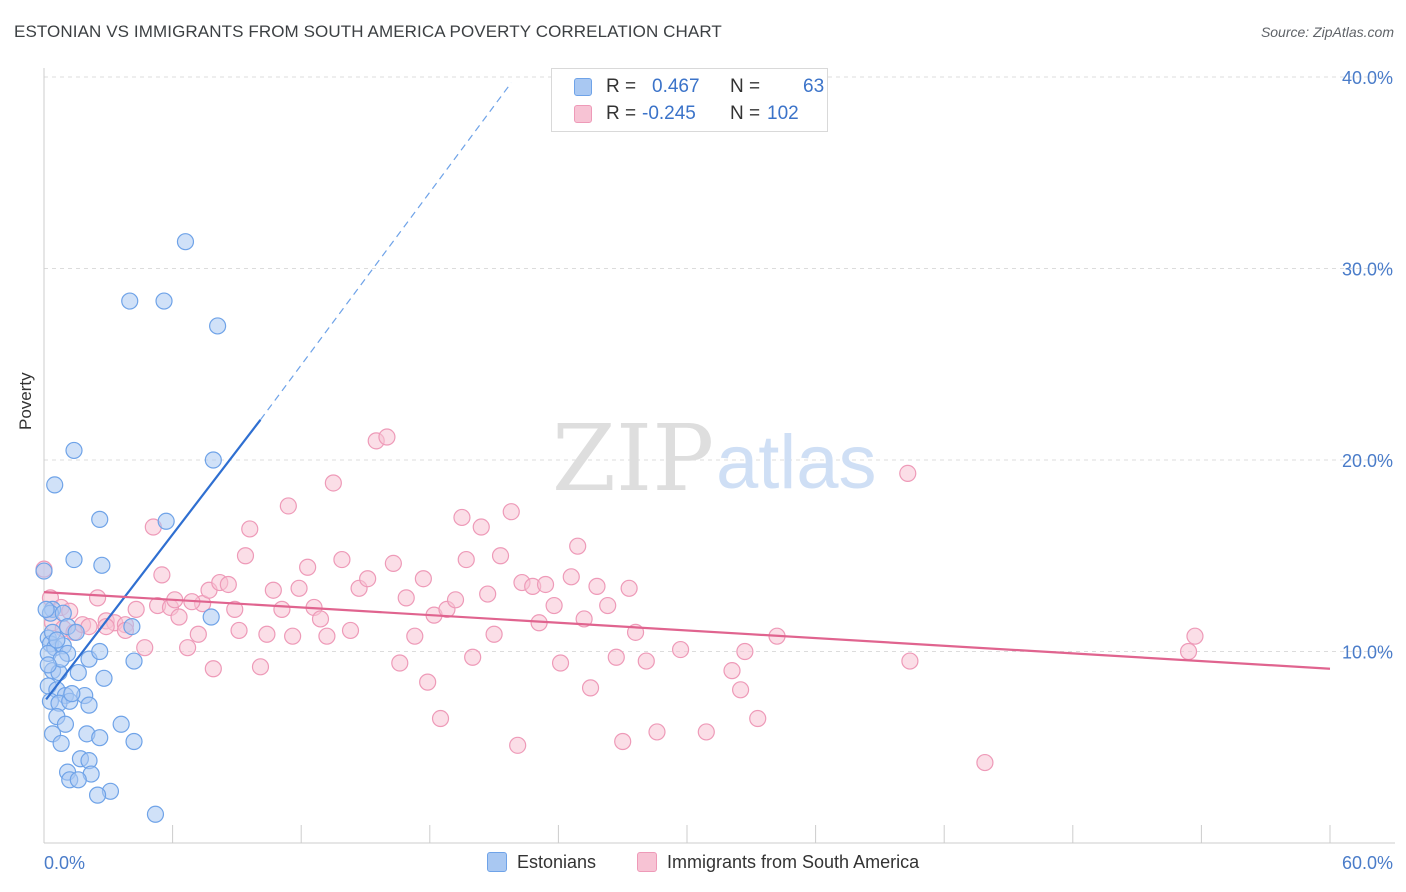 The height and width of the screenshot is (892, 1406). What do you see at coordinates (687, 630) in the screenshot?
I see `trend-line-immigrants` at bounding box center [687, 630].